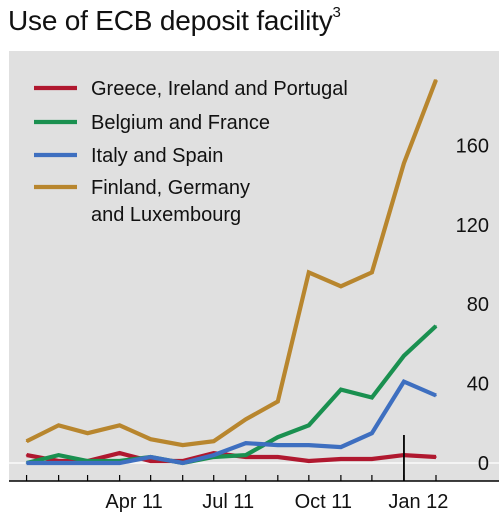 Image resolution: width=500 pixels, height=515 pixels. Describe the element at coordinates (170, 188) in the screenshot. I see `legend-label-3: Finland, Germany` at that location.